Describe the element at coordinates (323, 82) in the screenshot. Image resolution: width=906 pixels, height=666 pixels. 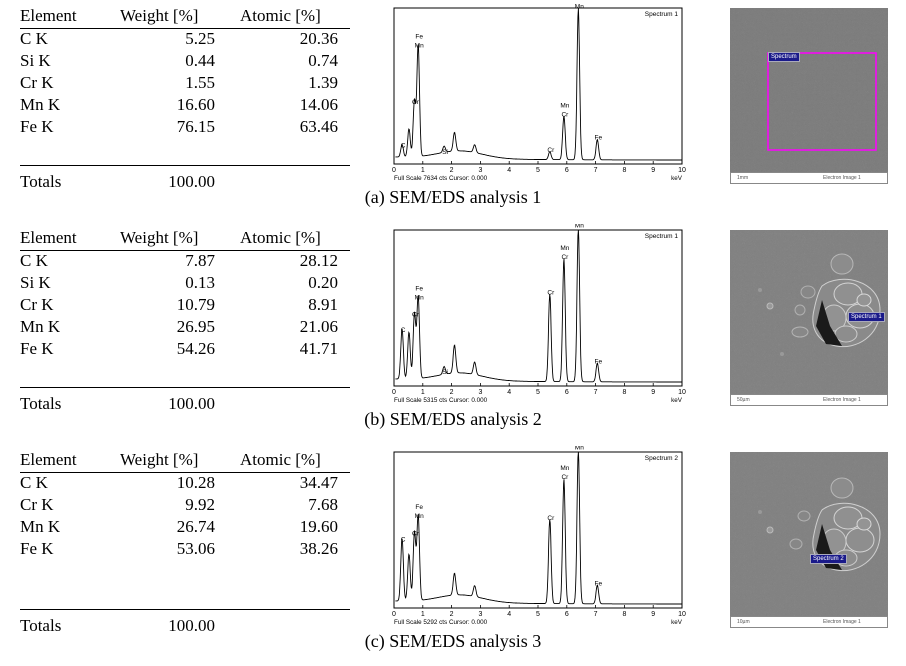
I see `cell-atomic: 1.39` at that location.